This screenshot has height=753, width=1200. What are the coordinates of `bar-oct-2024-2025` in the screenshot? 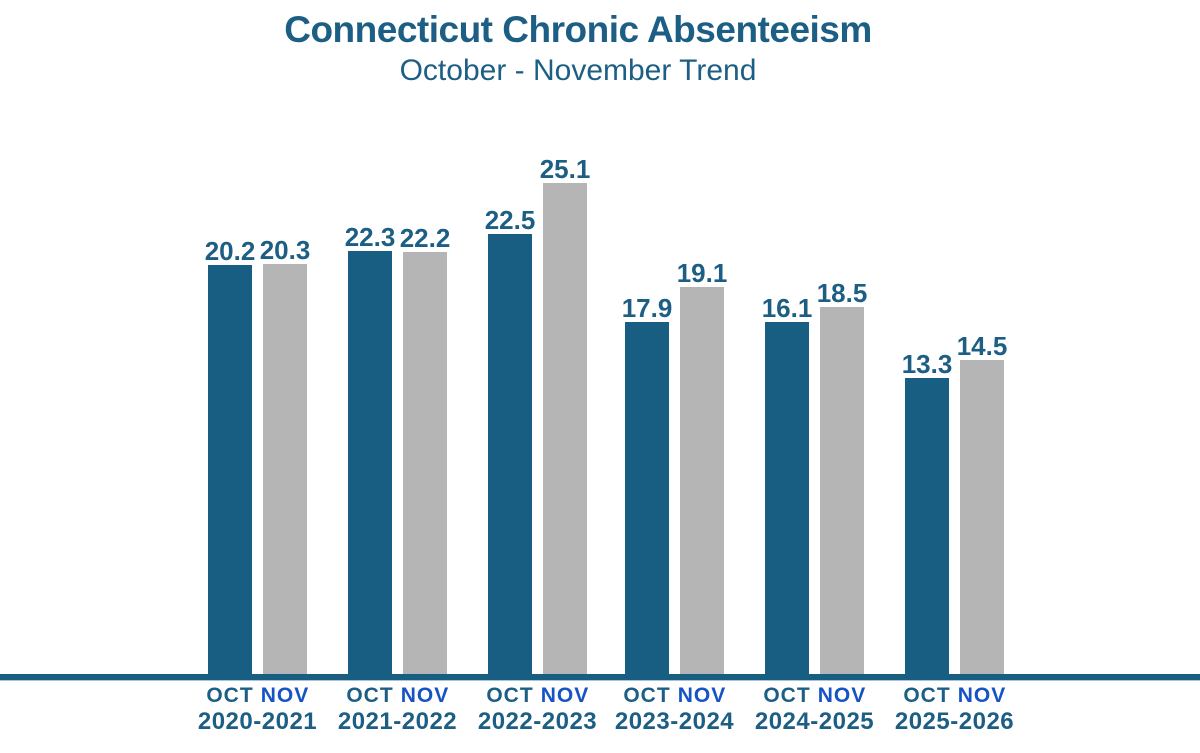 It's located at (787, 498).